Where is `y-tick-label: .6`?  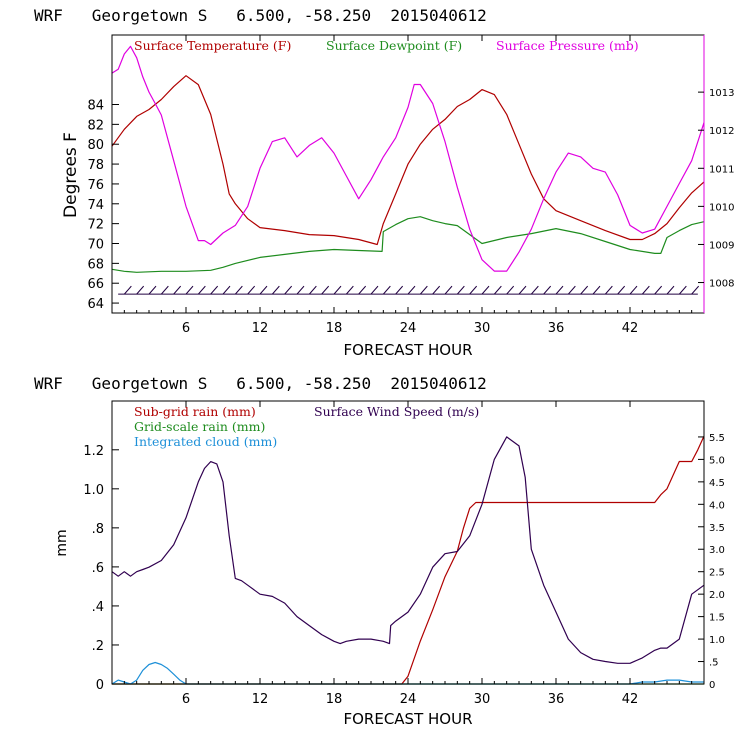 y-tick-label: .6 is located at coordinates (98, 568).